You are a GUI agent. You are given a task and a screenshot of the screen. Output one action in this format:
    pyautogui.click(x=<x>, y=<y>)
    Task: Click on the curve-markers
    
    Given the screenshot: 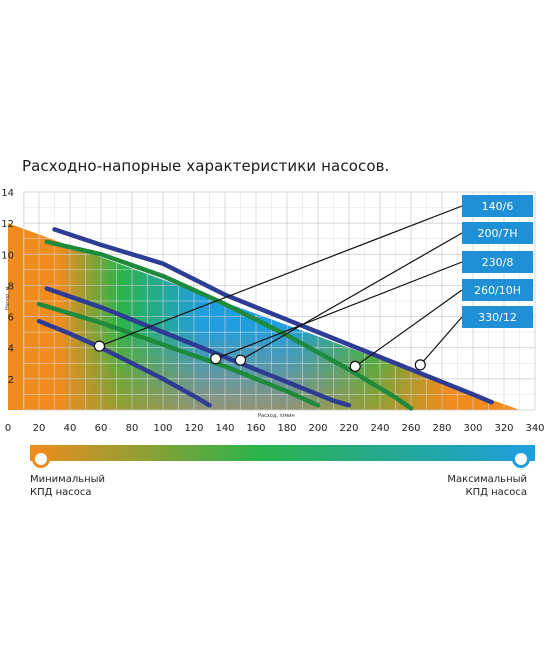 What is the action you would take?
    pyautogui.click(x=259, y=356)
    